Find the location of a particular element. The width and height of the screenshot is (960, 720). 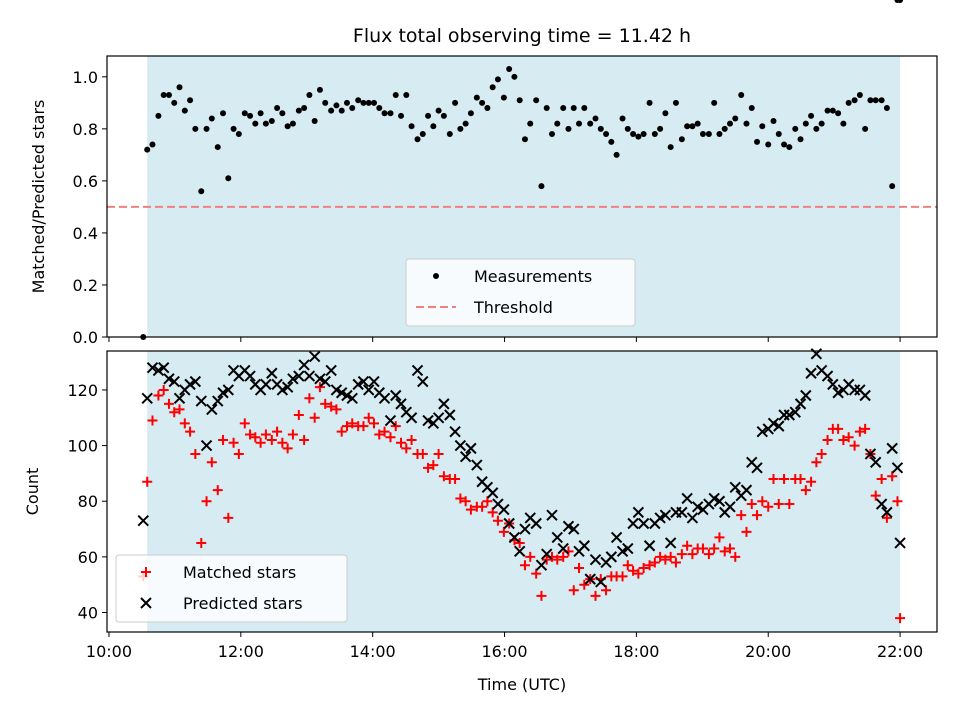

x-tick-label: 14:00 is located at coordinates (373, 651).